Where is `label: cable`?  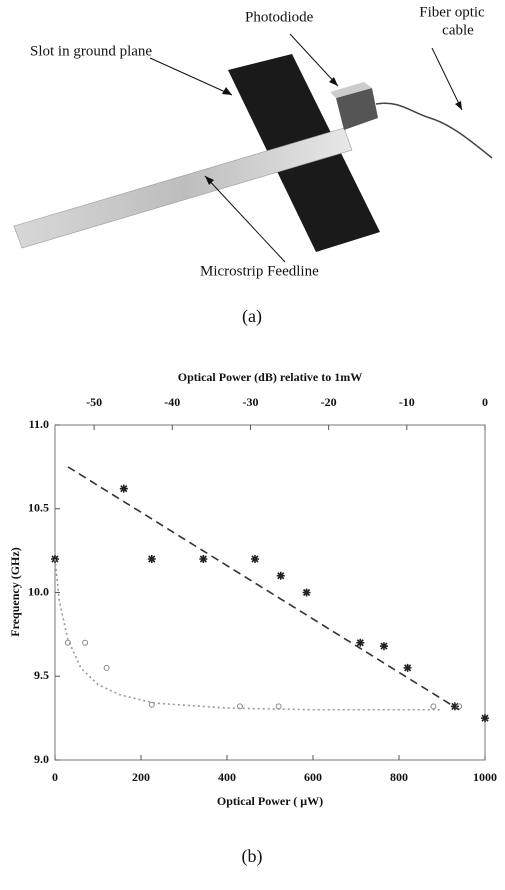 label: cable is located at coordinates (458, 30).